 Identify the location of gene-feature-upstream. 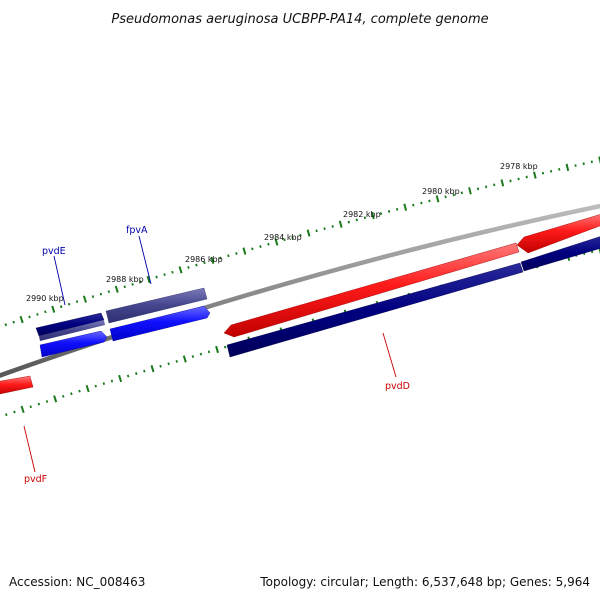
(558, 233).